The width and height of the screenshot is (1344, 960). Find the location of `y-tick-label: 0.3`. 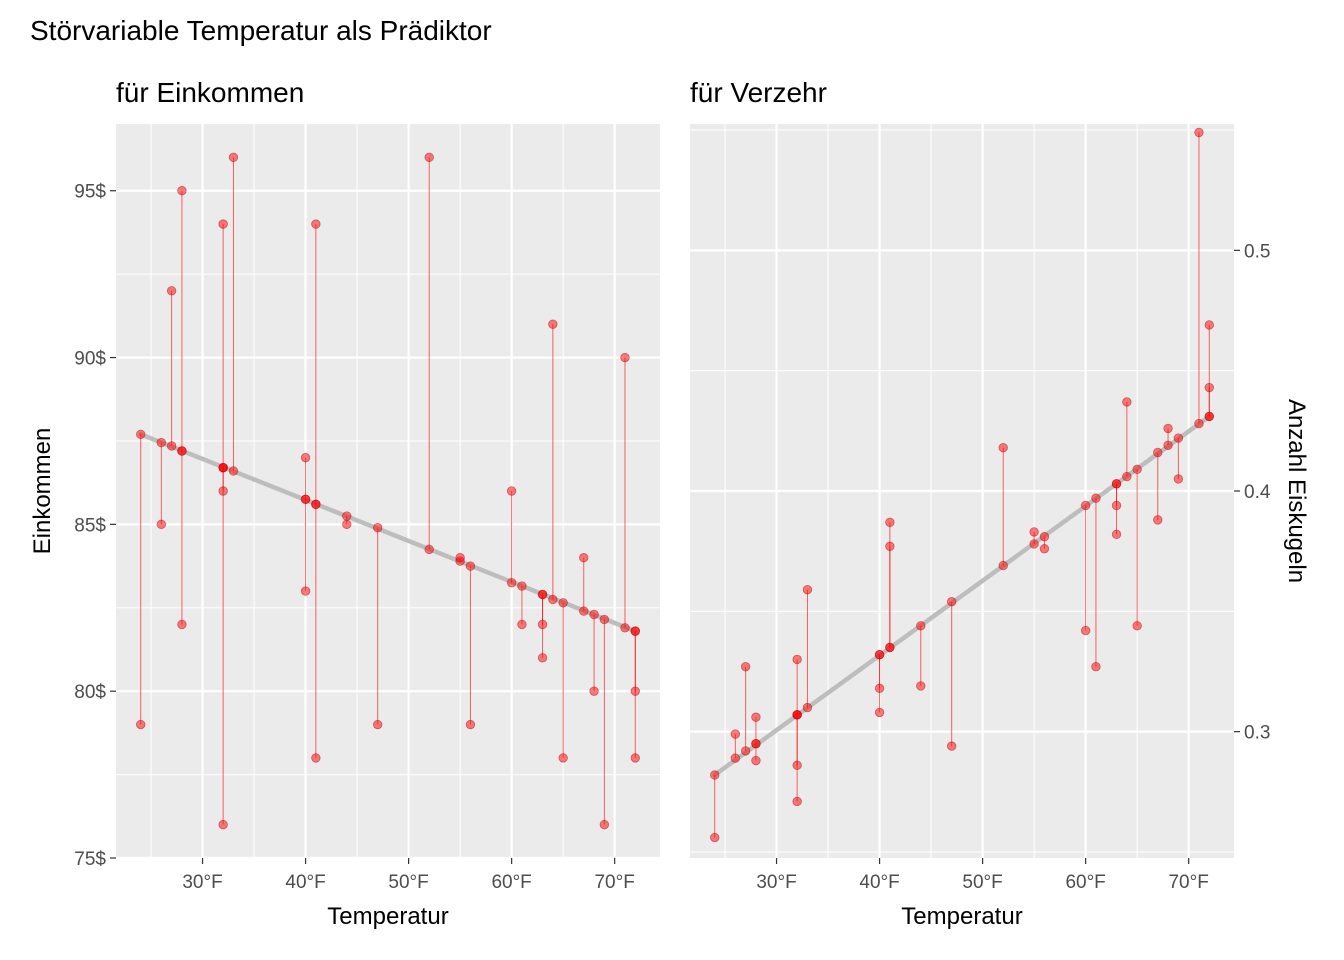

y-tick-label: 0.3 is located at coordinates (1257, 733).